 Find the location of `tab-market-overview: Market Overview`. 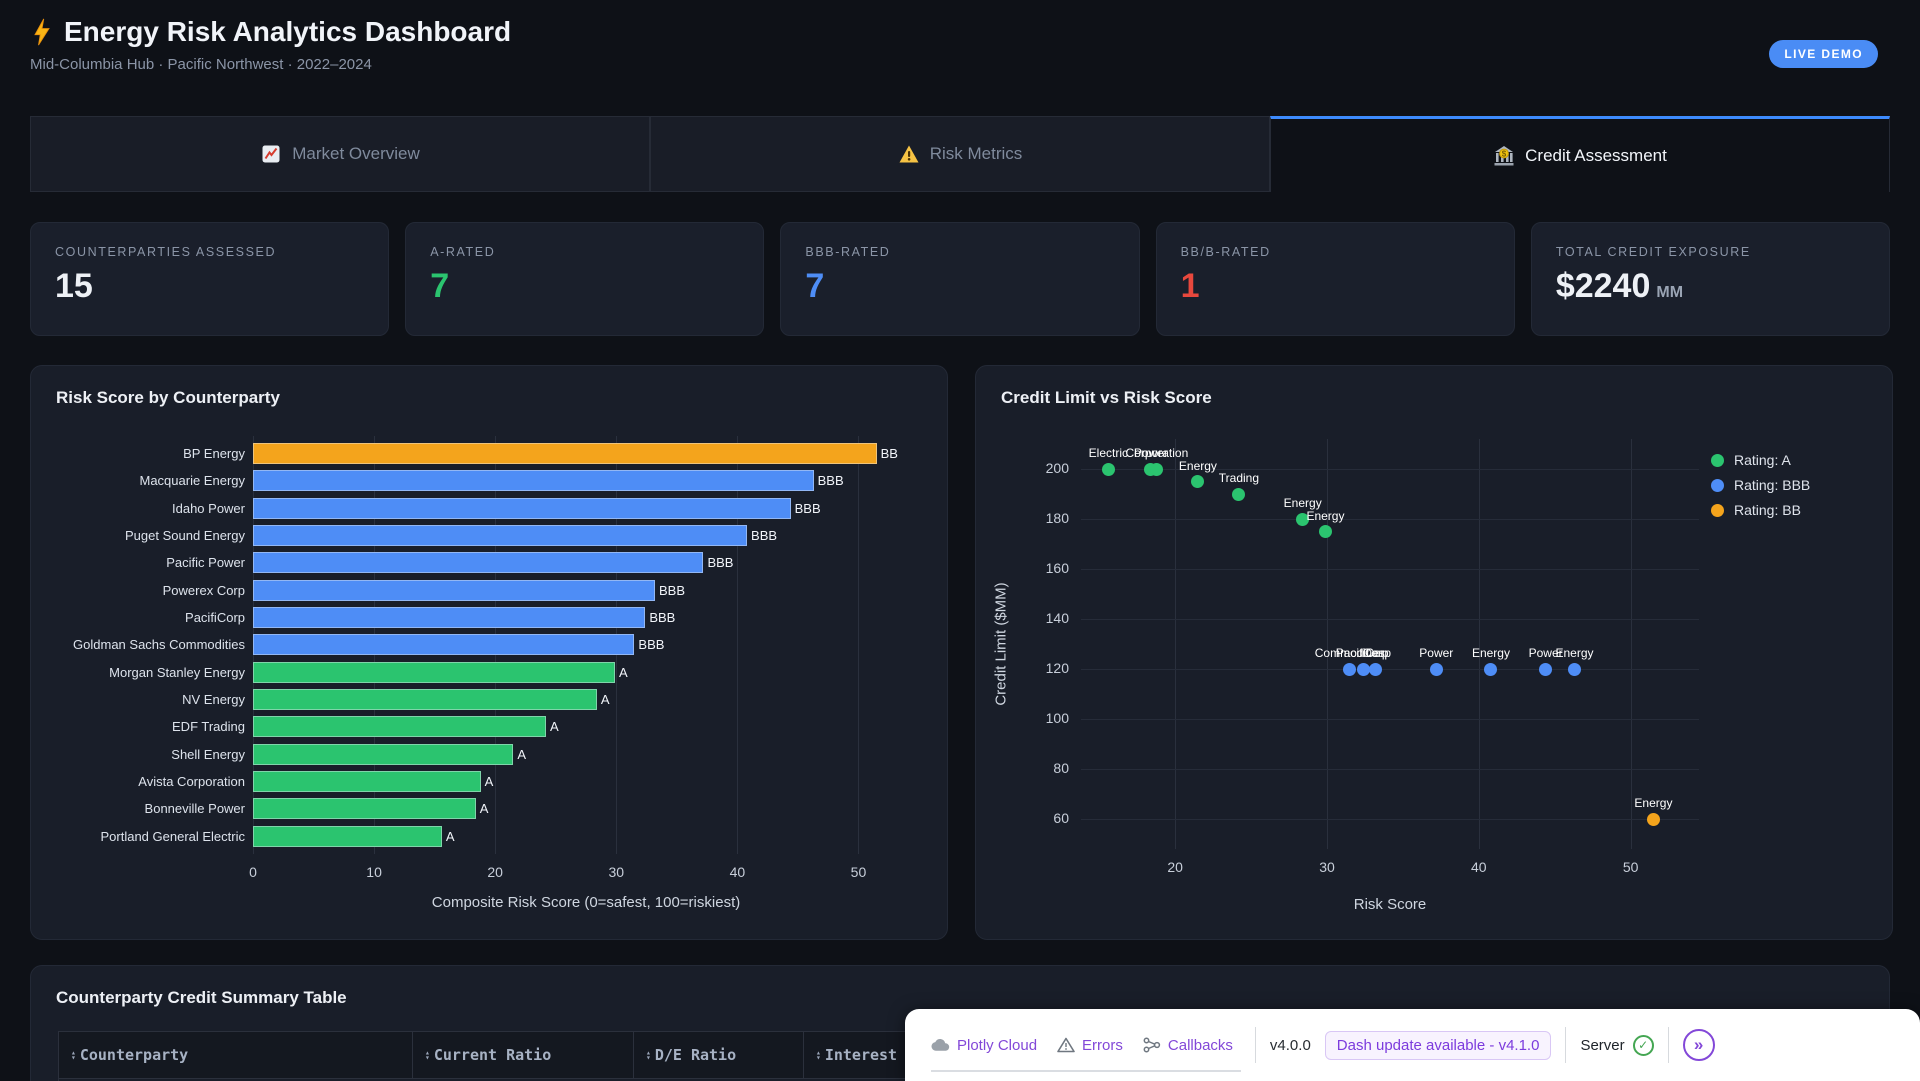

tab-market-overview: Market Overview is located at coordinates (340, 154).